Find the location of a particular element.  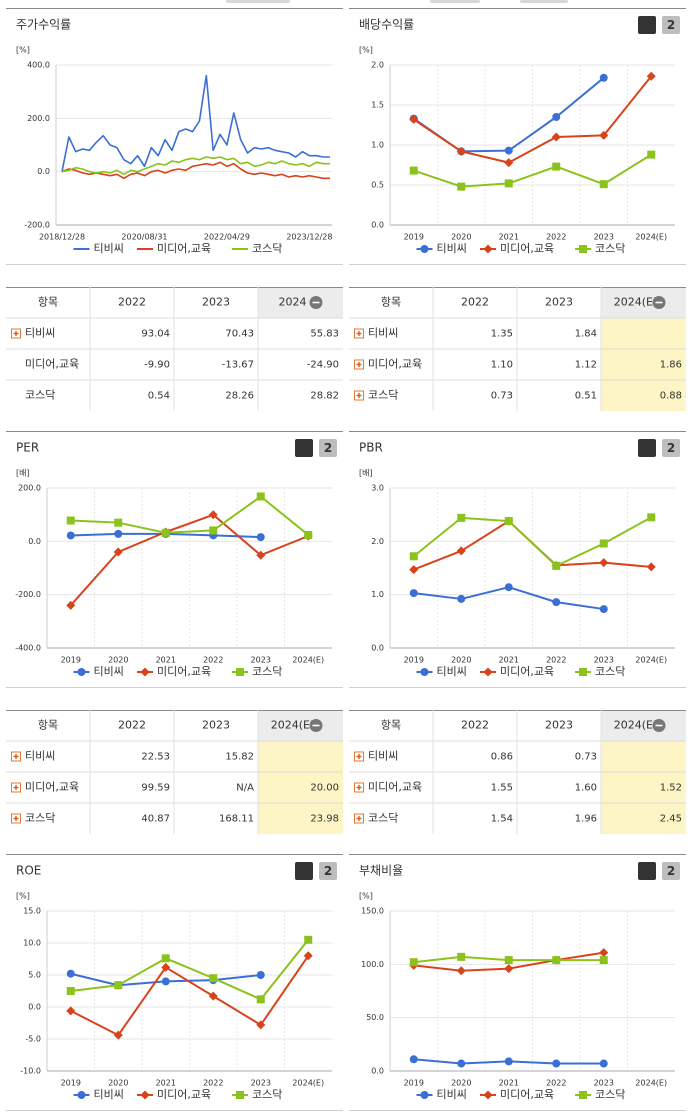

y-tick-label: -10.0 is located at coordinates (30, 1071).